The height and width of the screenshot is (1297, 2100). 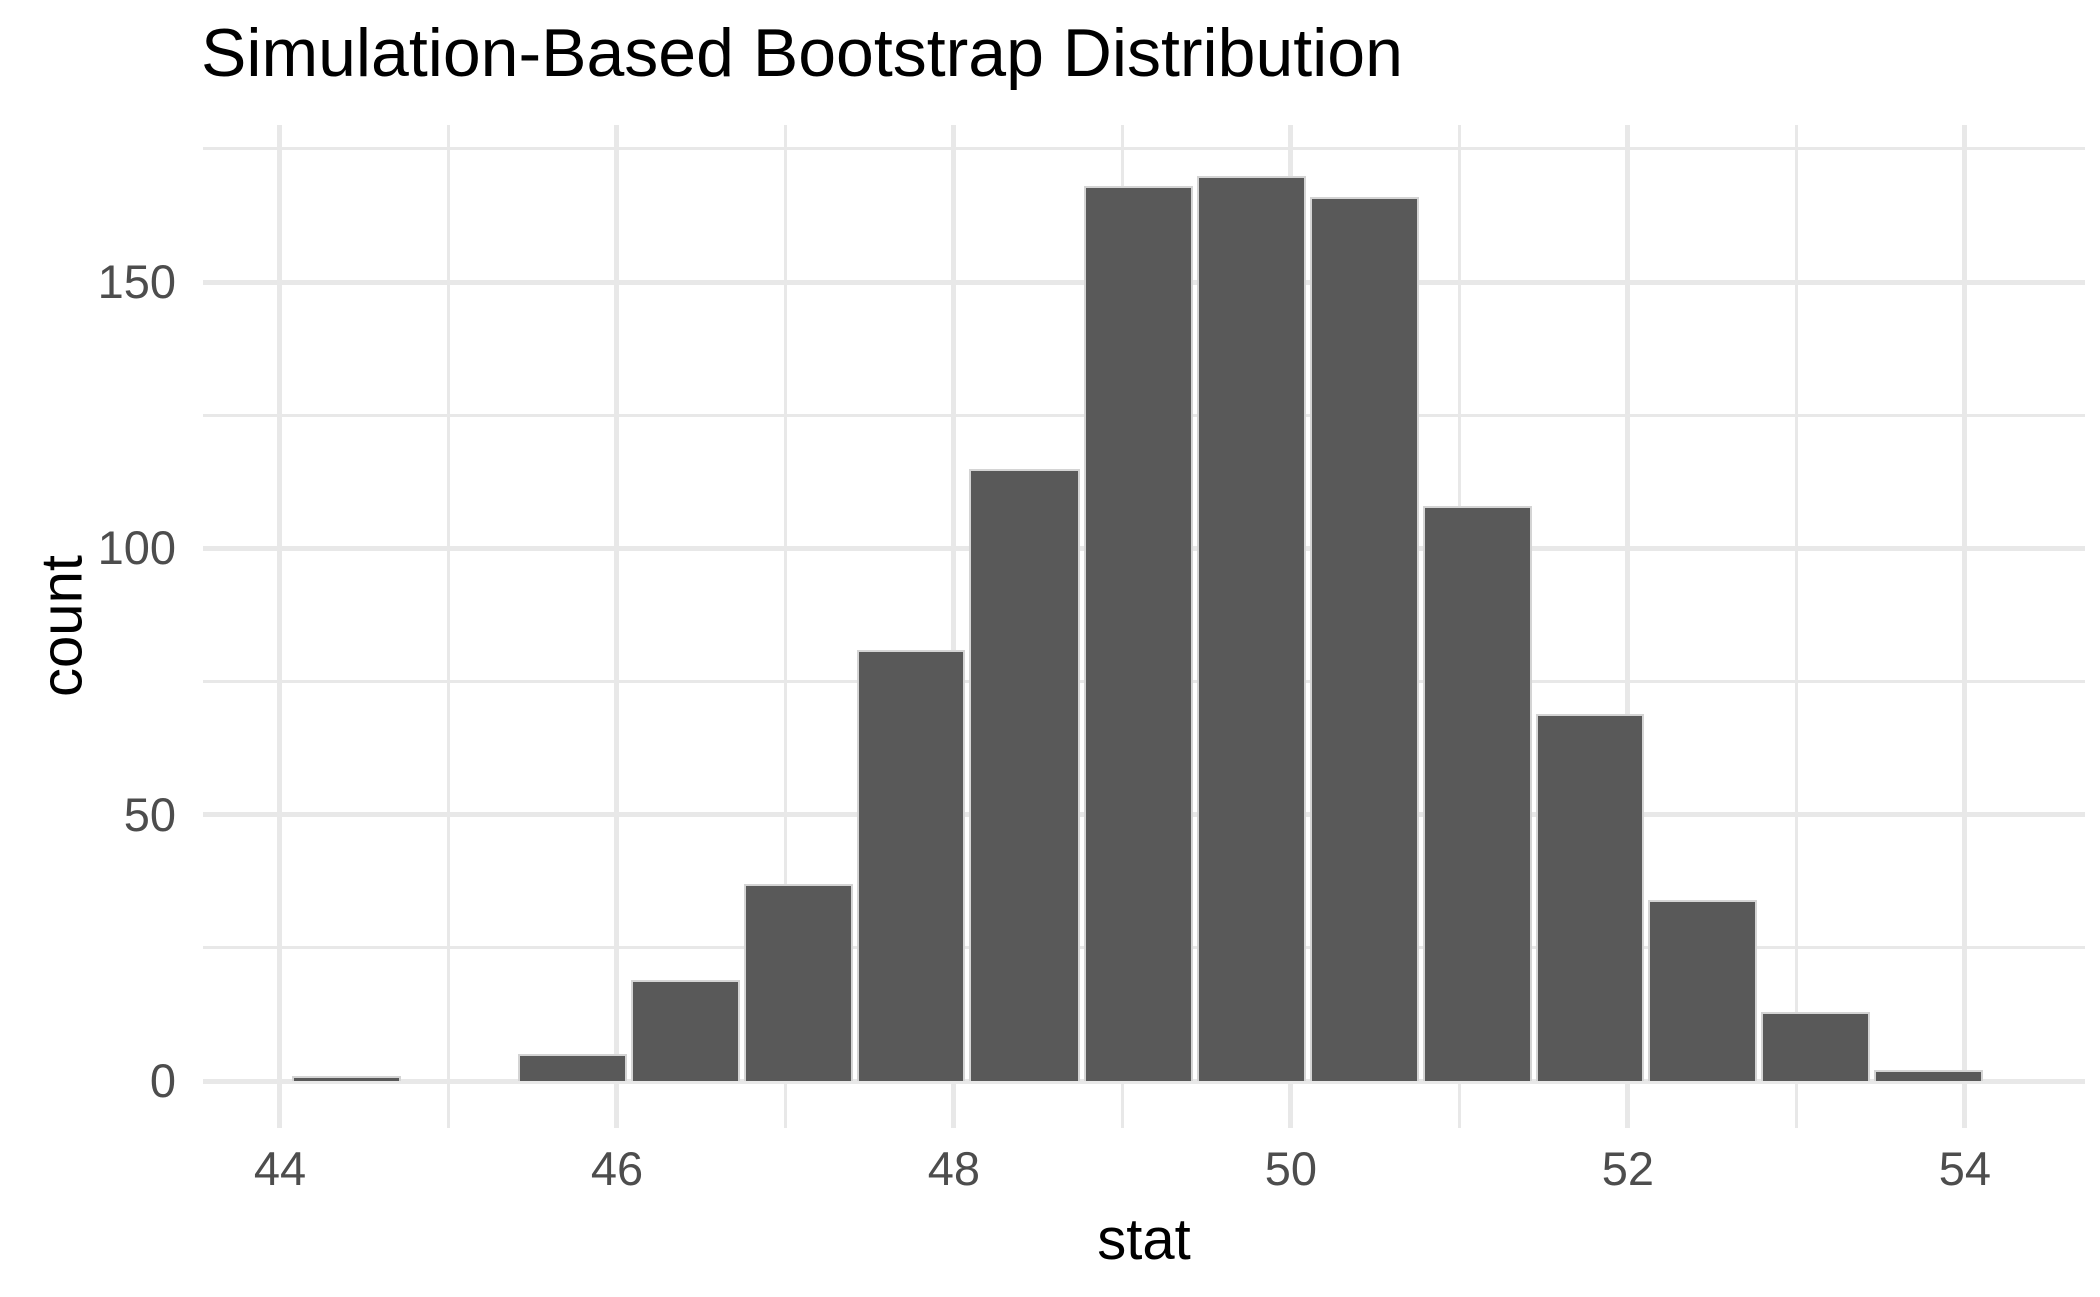 I want to click on plot-title: Simulation-Based Bootstrap Distribution, so click(x=802, y=53).